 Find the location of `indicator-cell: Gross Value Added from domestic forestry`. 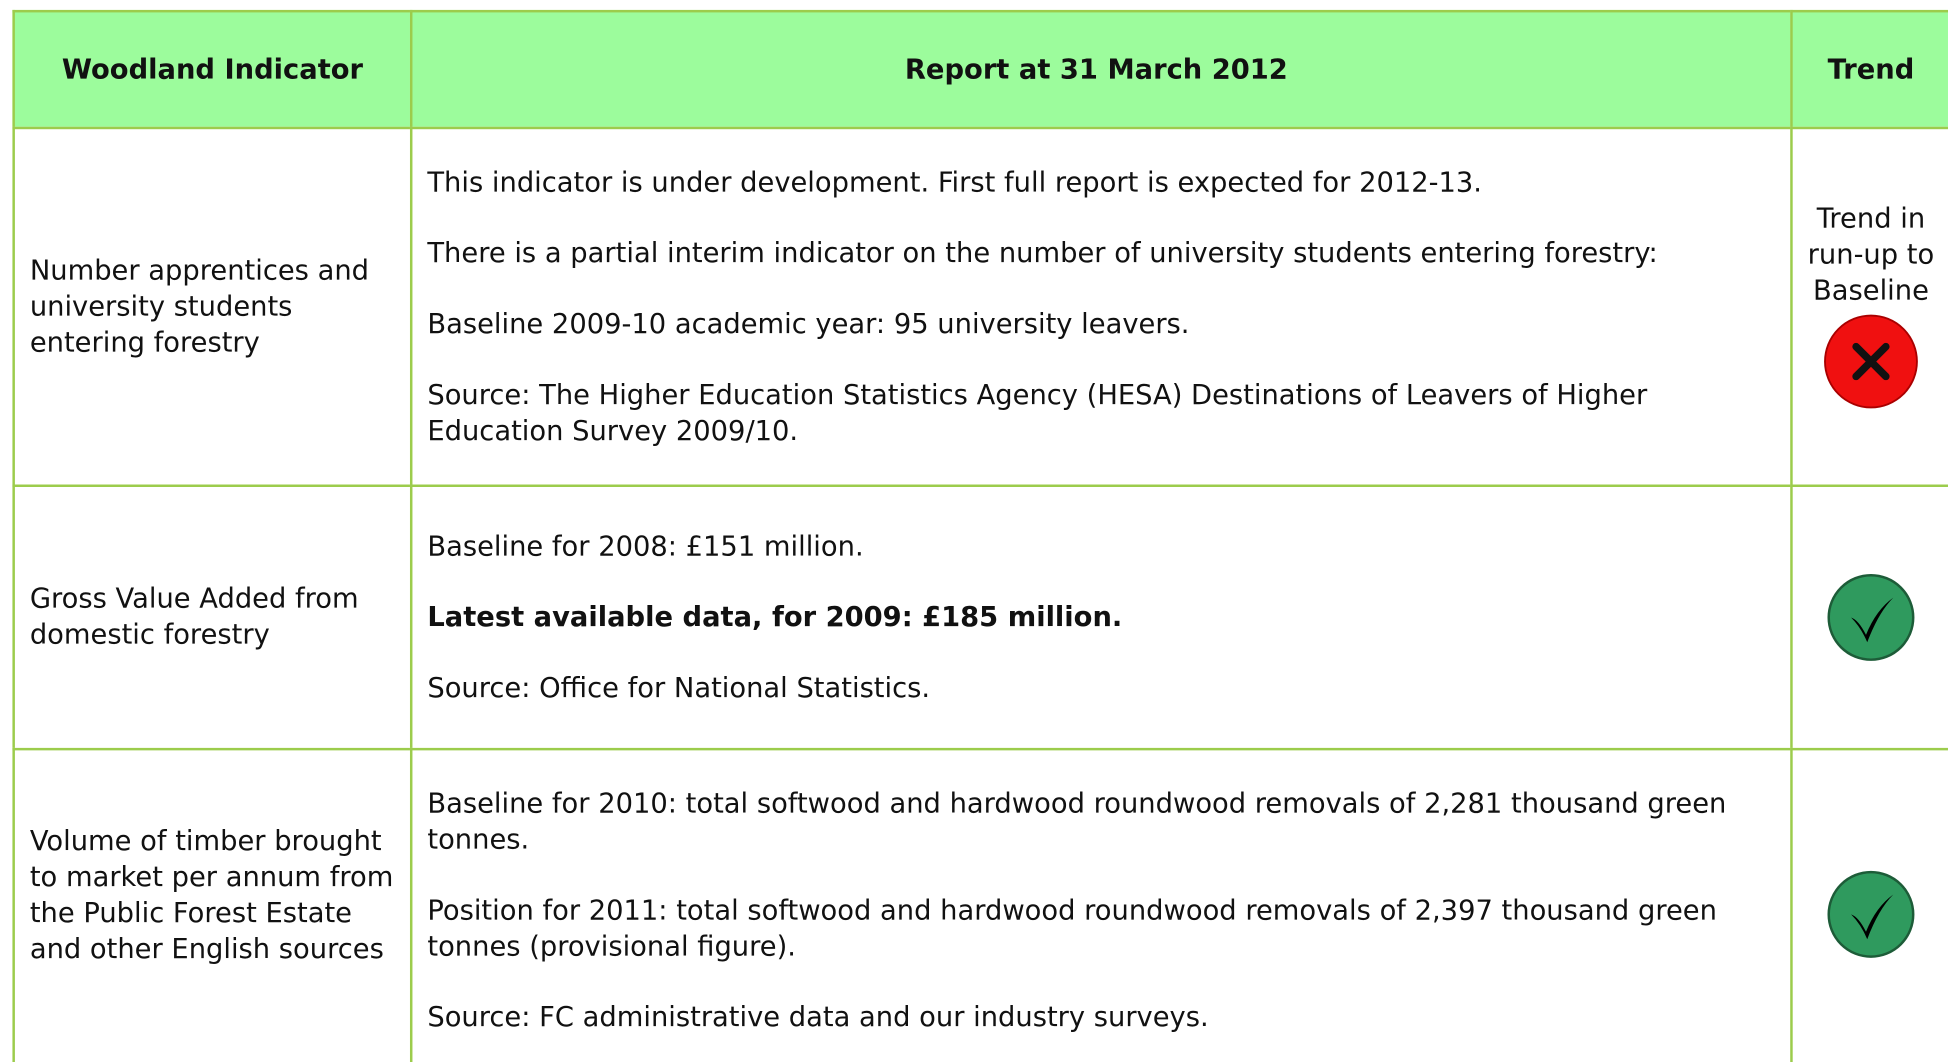

indicator-cell: Gross Value Added from domestic forestry is located at coordinates (211, 616).